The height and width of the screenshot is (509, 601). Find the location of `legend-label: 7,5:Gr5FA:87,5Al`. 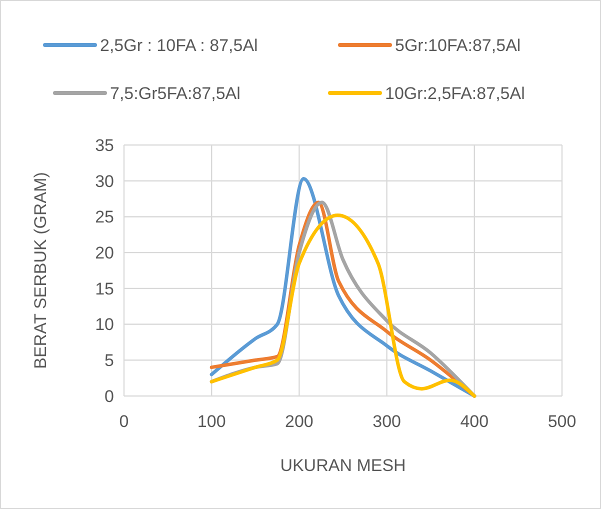

legend-label: 7,5:Gr5FA:87,5Al is located at coordinates (175, 93).